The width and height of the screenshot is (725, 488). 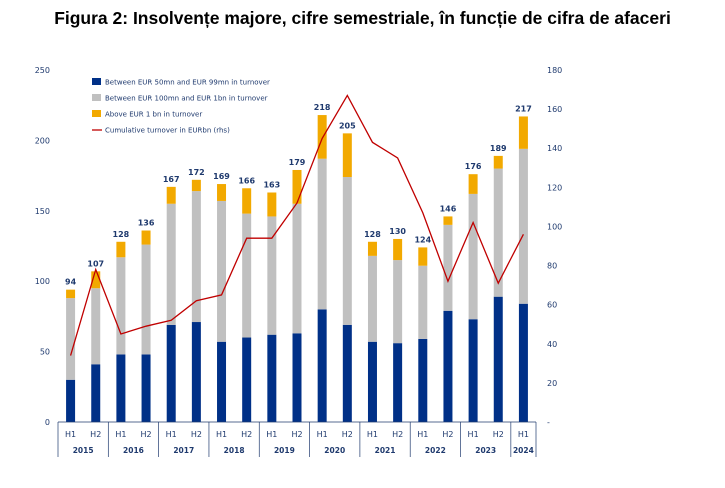 What do you see at coordinates (385, 450) in the screenshot?
I see `x-year-label: 2021` at bounding box center [385, 450].